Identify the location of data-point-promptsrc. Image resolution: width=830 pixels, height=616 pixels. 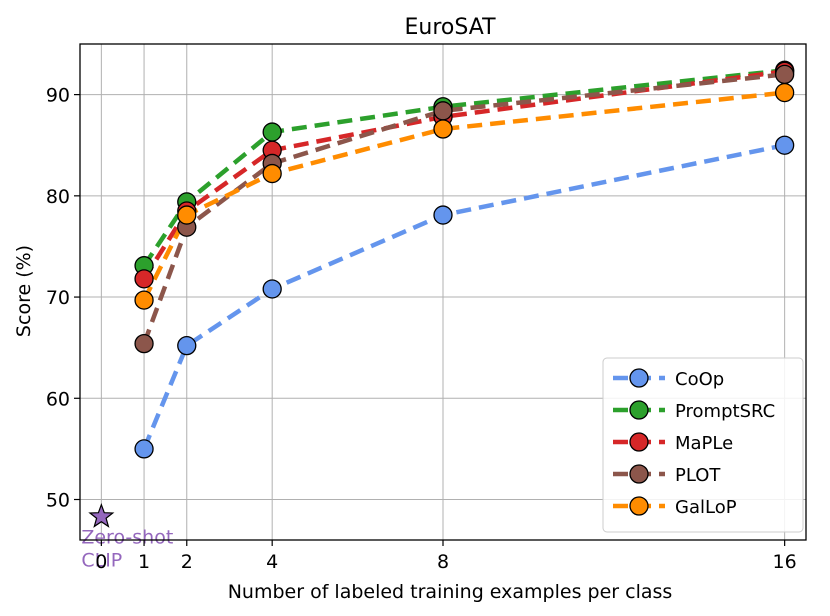
(272, 132).